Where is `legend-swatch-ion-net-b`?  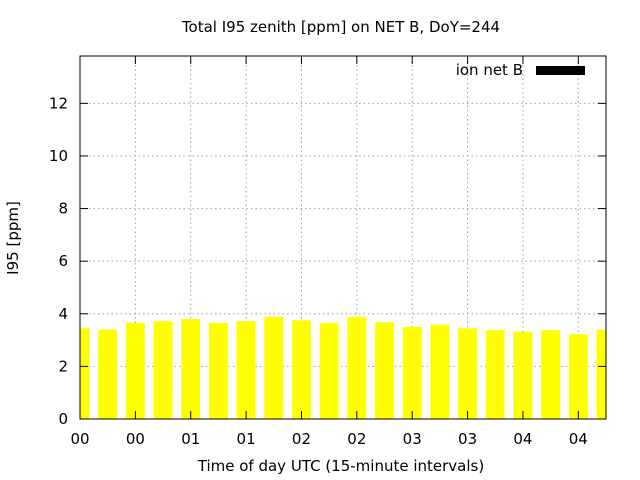 legend-swatch-ion-net-b is located at coordinates (560, 70).